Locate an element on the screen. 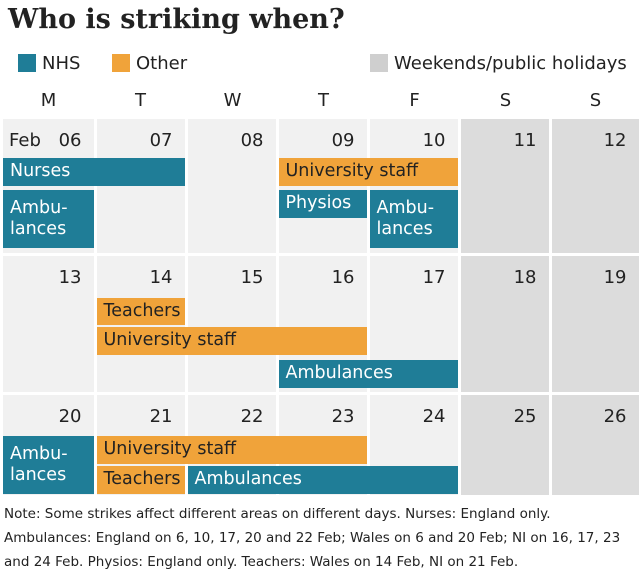  date-label: 20 is located at coordinates (70, 416).